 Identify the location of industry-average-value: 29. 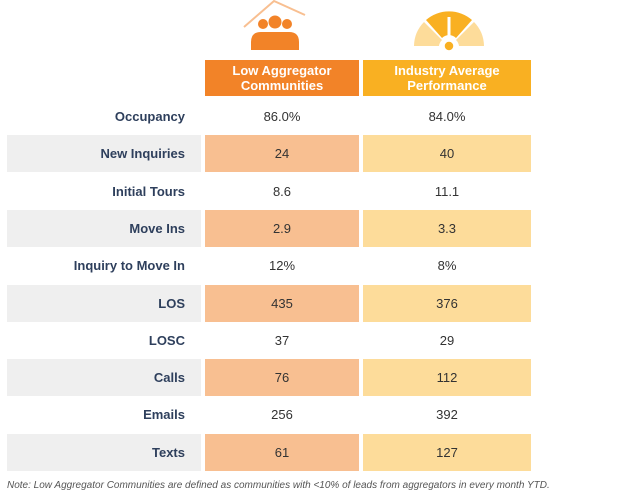
(447, 340).